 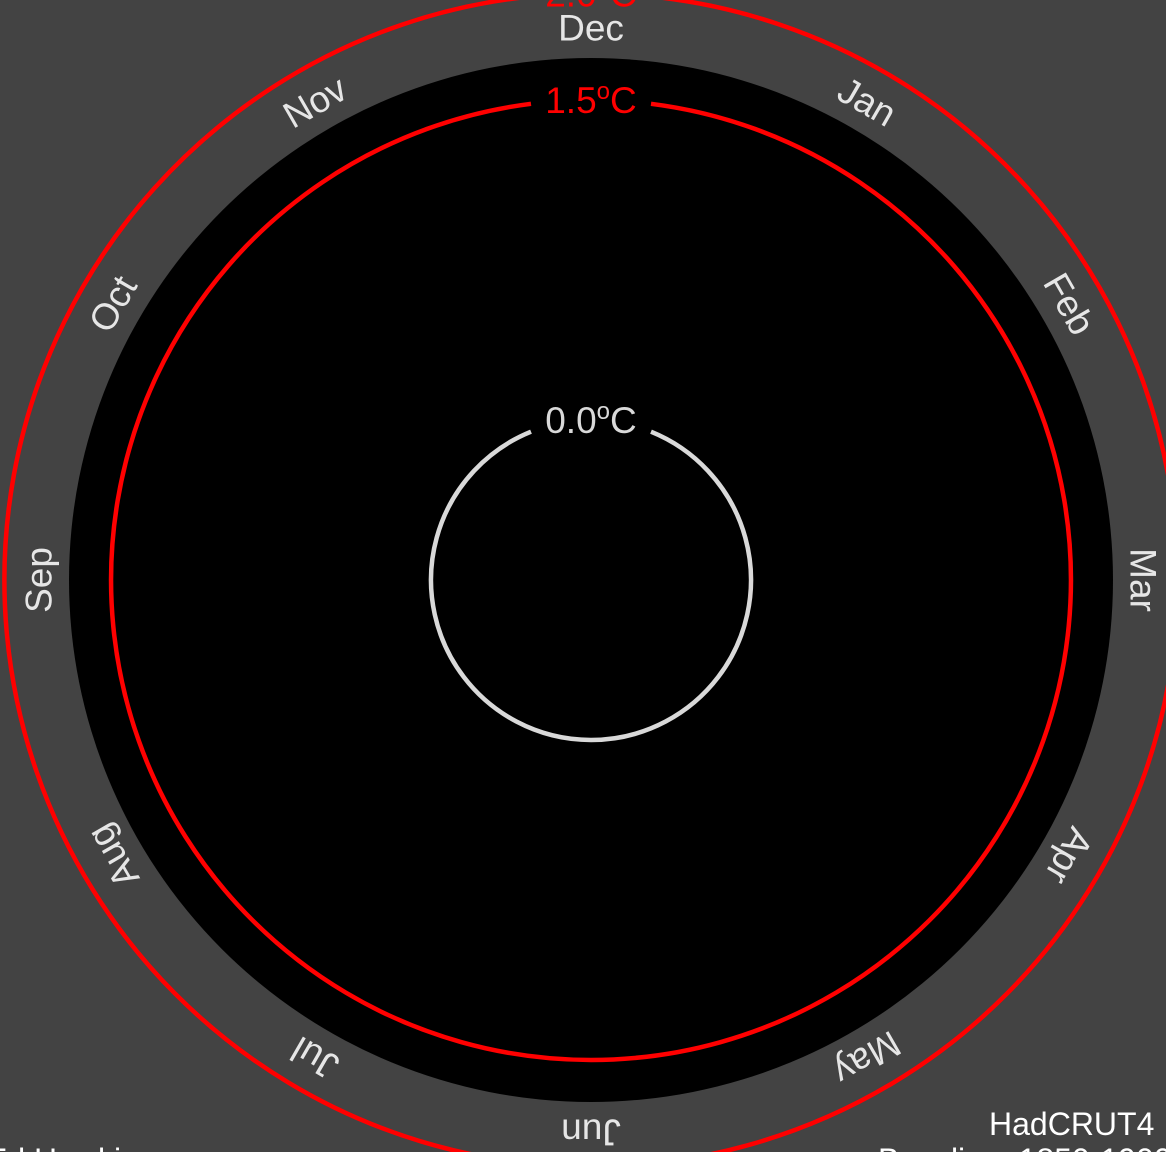 What do you see at coordinates (591, 28) in the screenshot?
I see `month-label-dec: Dec` at bounding box center [591, 28].